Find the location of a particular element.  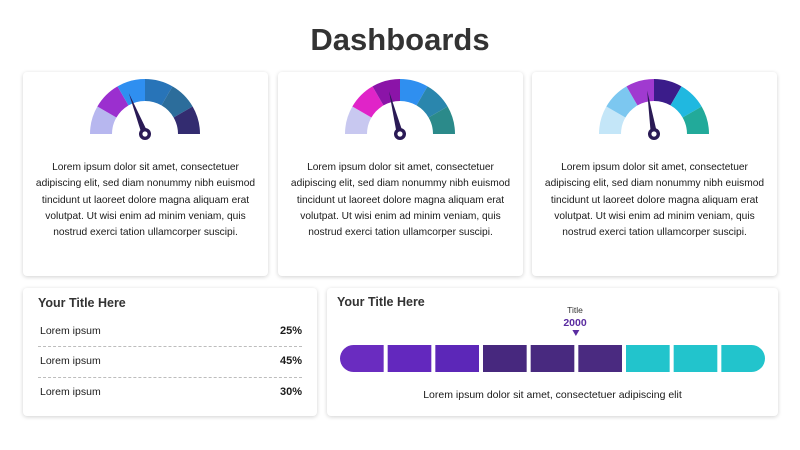

stat-row-1: Lorem ipsum 25% is located at coordinates (170, 331).